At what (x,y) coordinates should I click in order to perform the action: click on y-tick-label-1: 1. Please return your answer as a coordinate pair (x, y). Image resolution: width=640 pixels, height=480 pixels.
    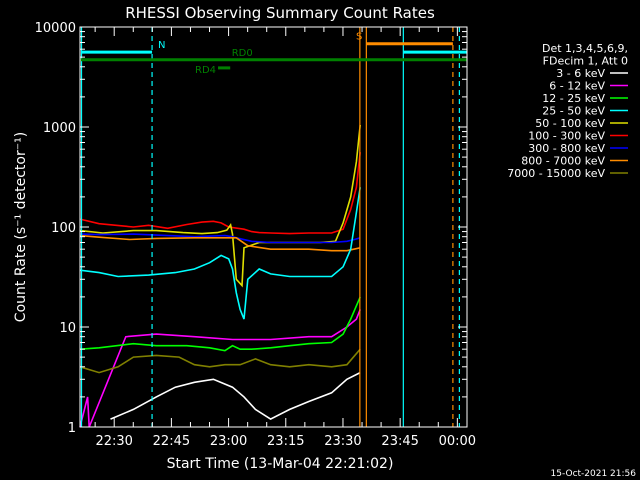
    Looking at the image, I should click on (72, 428).